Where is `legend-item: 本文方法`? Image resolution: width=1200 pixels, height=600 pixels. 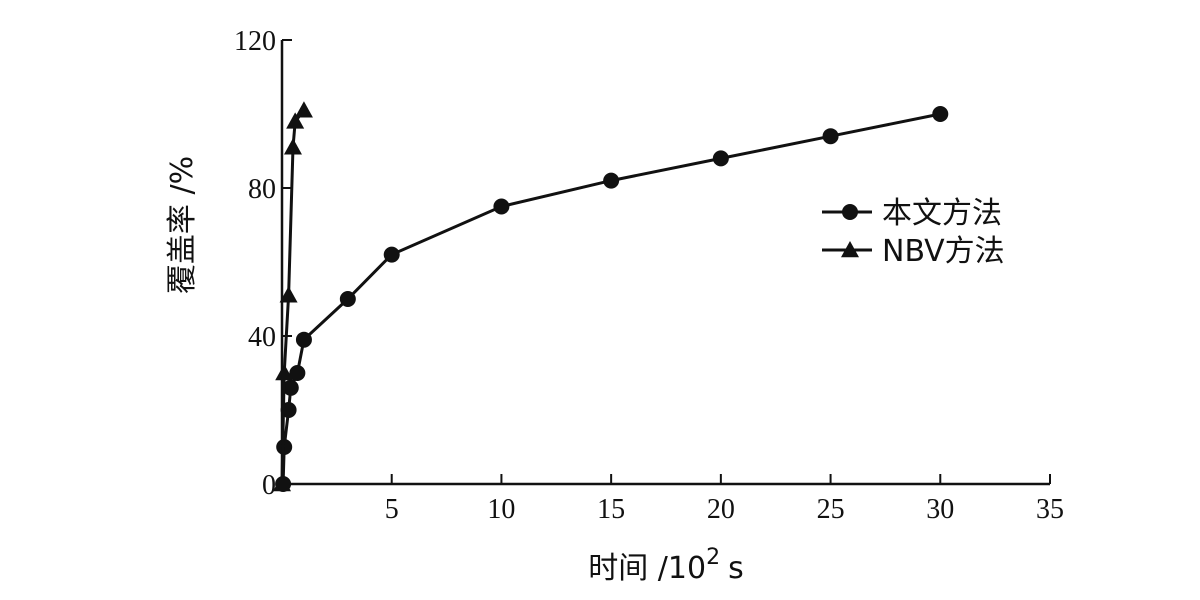 legend-item: 本文方法 is located at coordinates (912, 213).